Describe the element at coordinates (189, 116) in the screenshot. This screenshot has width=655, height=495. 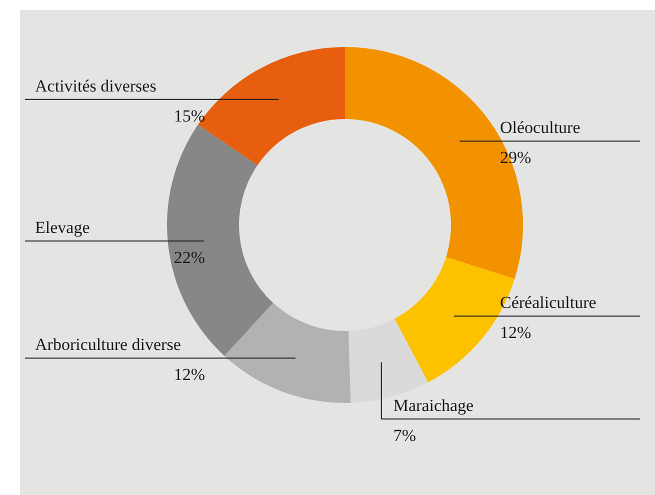
I see `data-label: 15%` at that location.